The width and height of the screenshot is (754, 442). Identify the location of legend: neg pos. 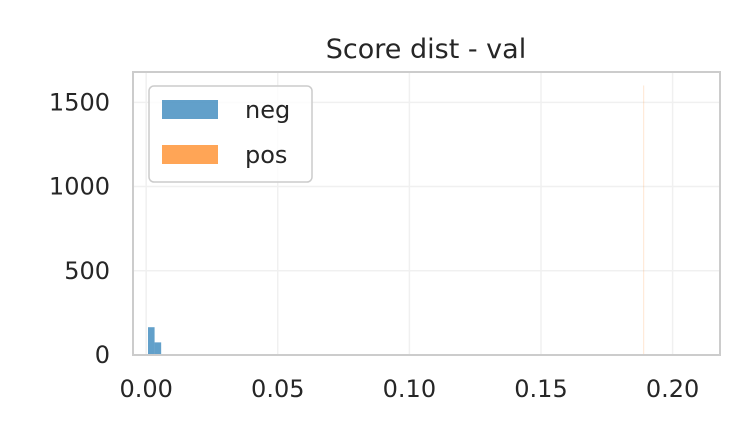
(230, 134).